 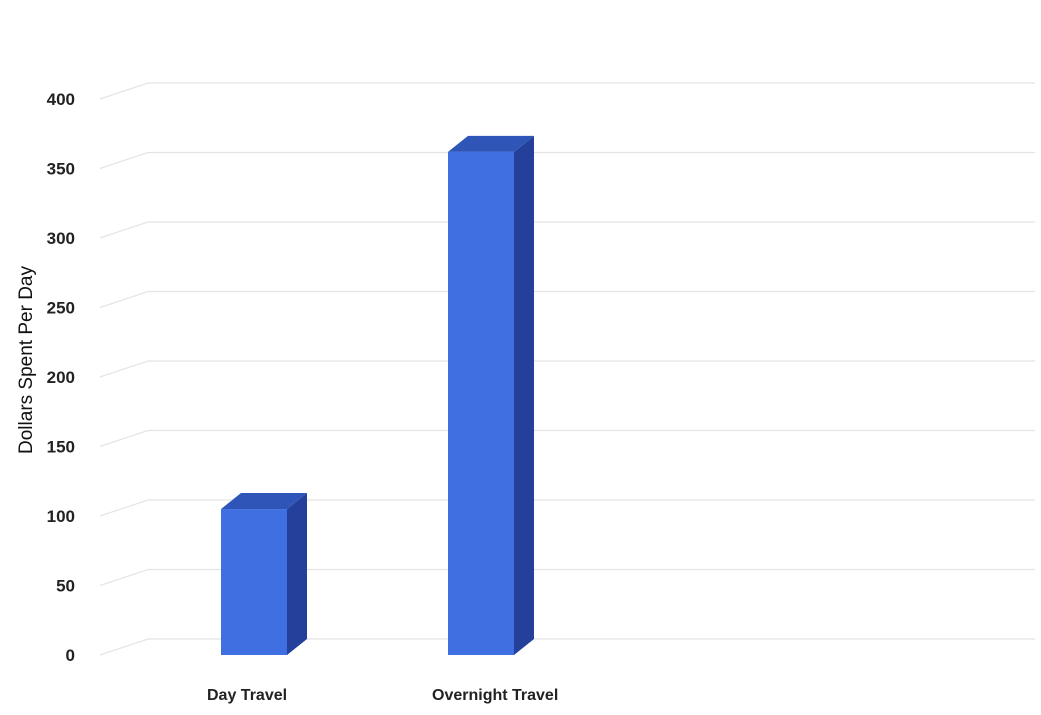 I want to click on bar-day-travel, so click(x=264, y=574).